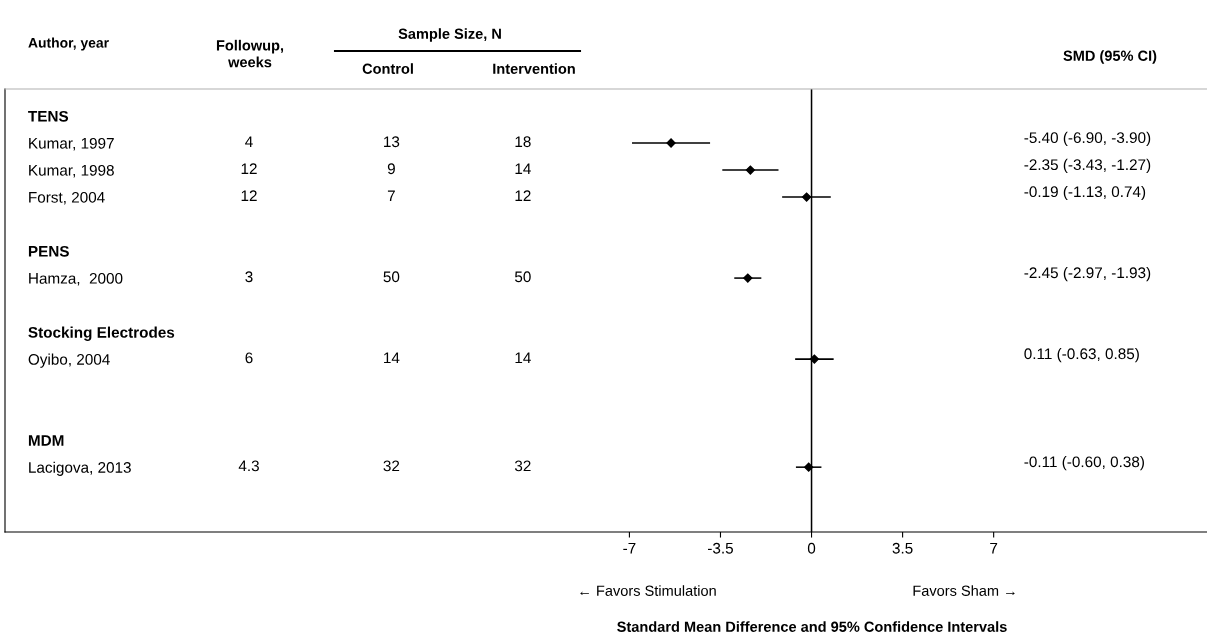  Describe the element at coordinates (249, 358) in the screenshot. I see `annotation: 6` at that location.